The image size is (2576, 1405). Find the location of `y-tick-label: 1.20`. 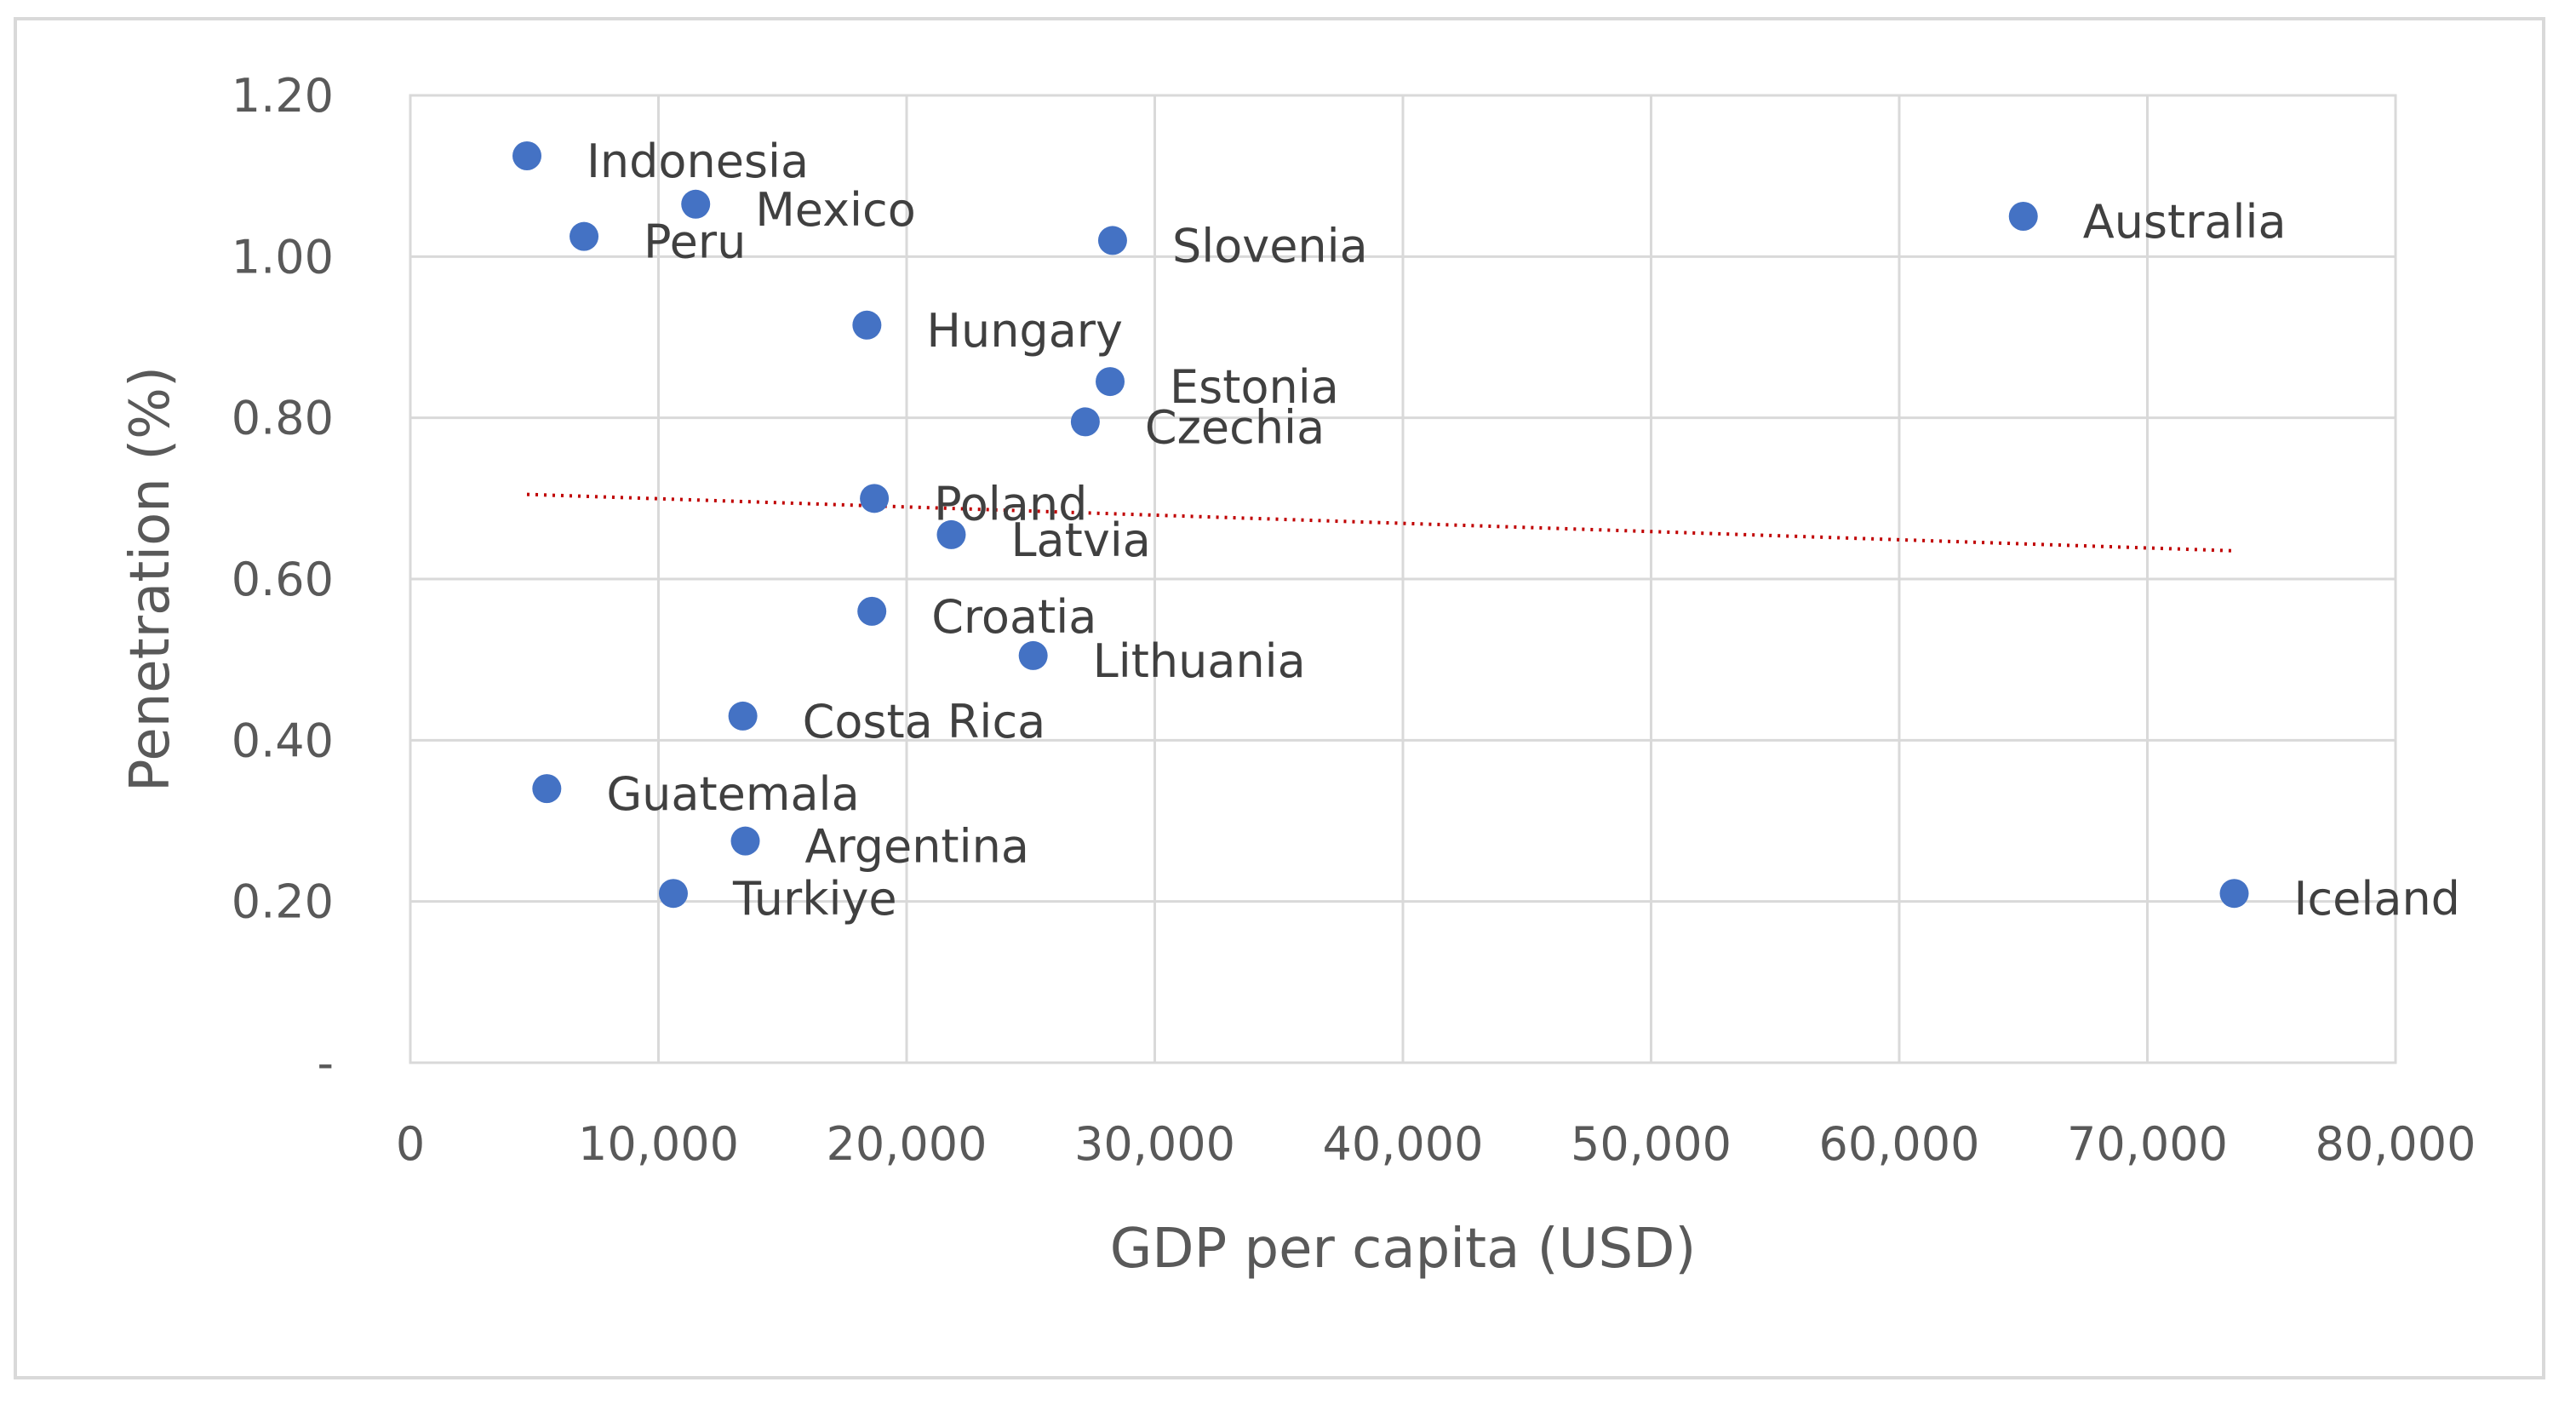

y-tick-label: 1.20 is located at coordinates (283, 96).